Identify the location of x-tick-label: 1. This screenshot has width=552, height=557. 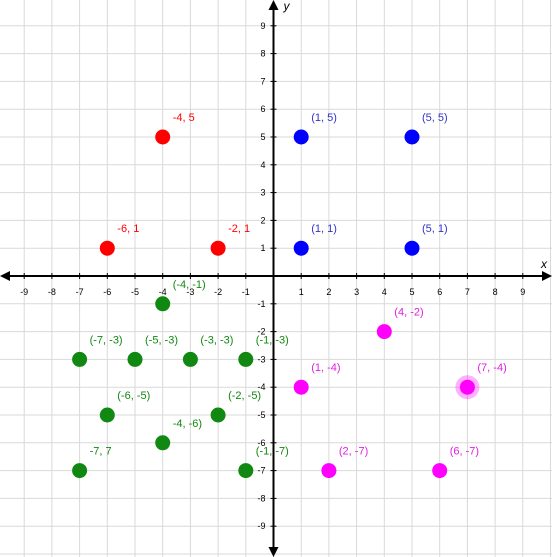
(301, 292).